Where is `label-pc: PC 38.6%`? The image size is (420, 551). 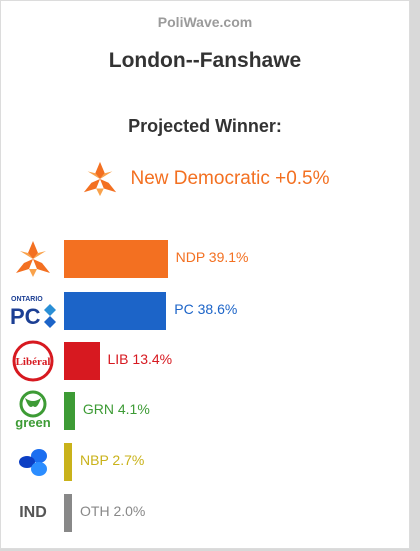 label-pc: PC 38.6% is located at coordinates (206, 309).